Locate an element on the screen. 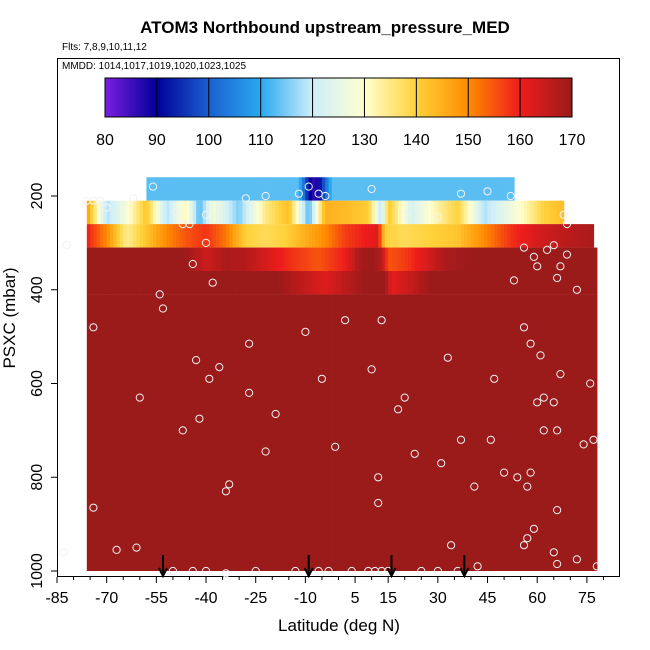 The width and height of the screenshot is (650, 650). y-tick-label: 600 is located at coordinates (37, 383).